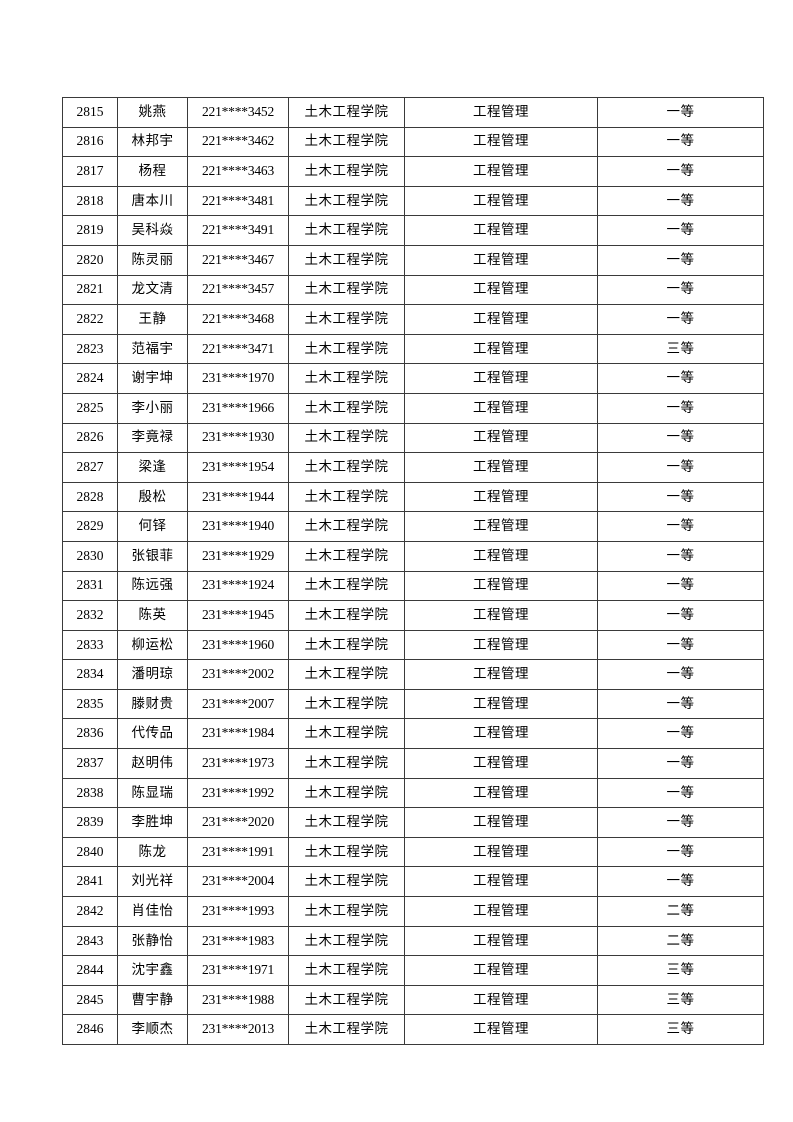 This screenshot has width=793, height=1122. I want to click on table-row: 2818 唐本川 221****3481 土木工程学院 工程管理 一等, so click(413, 201).